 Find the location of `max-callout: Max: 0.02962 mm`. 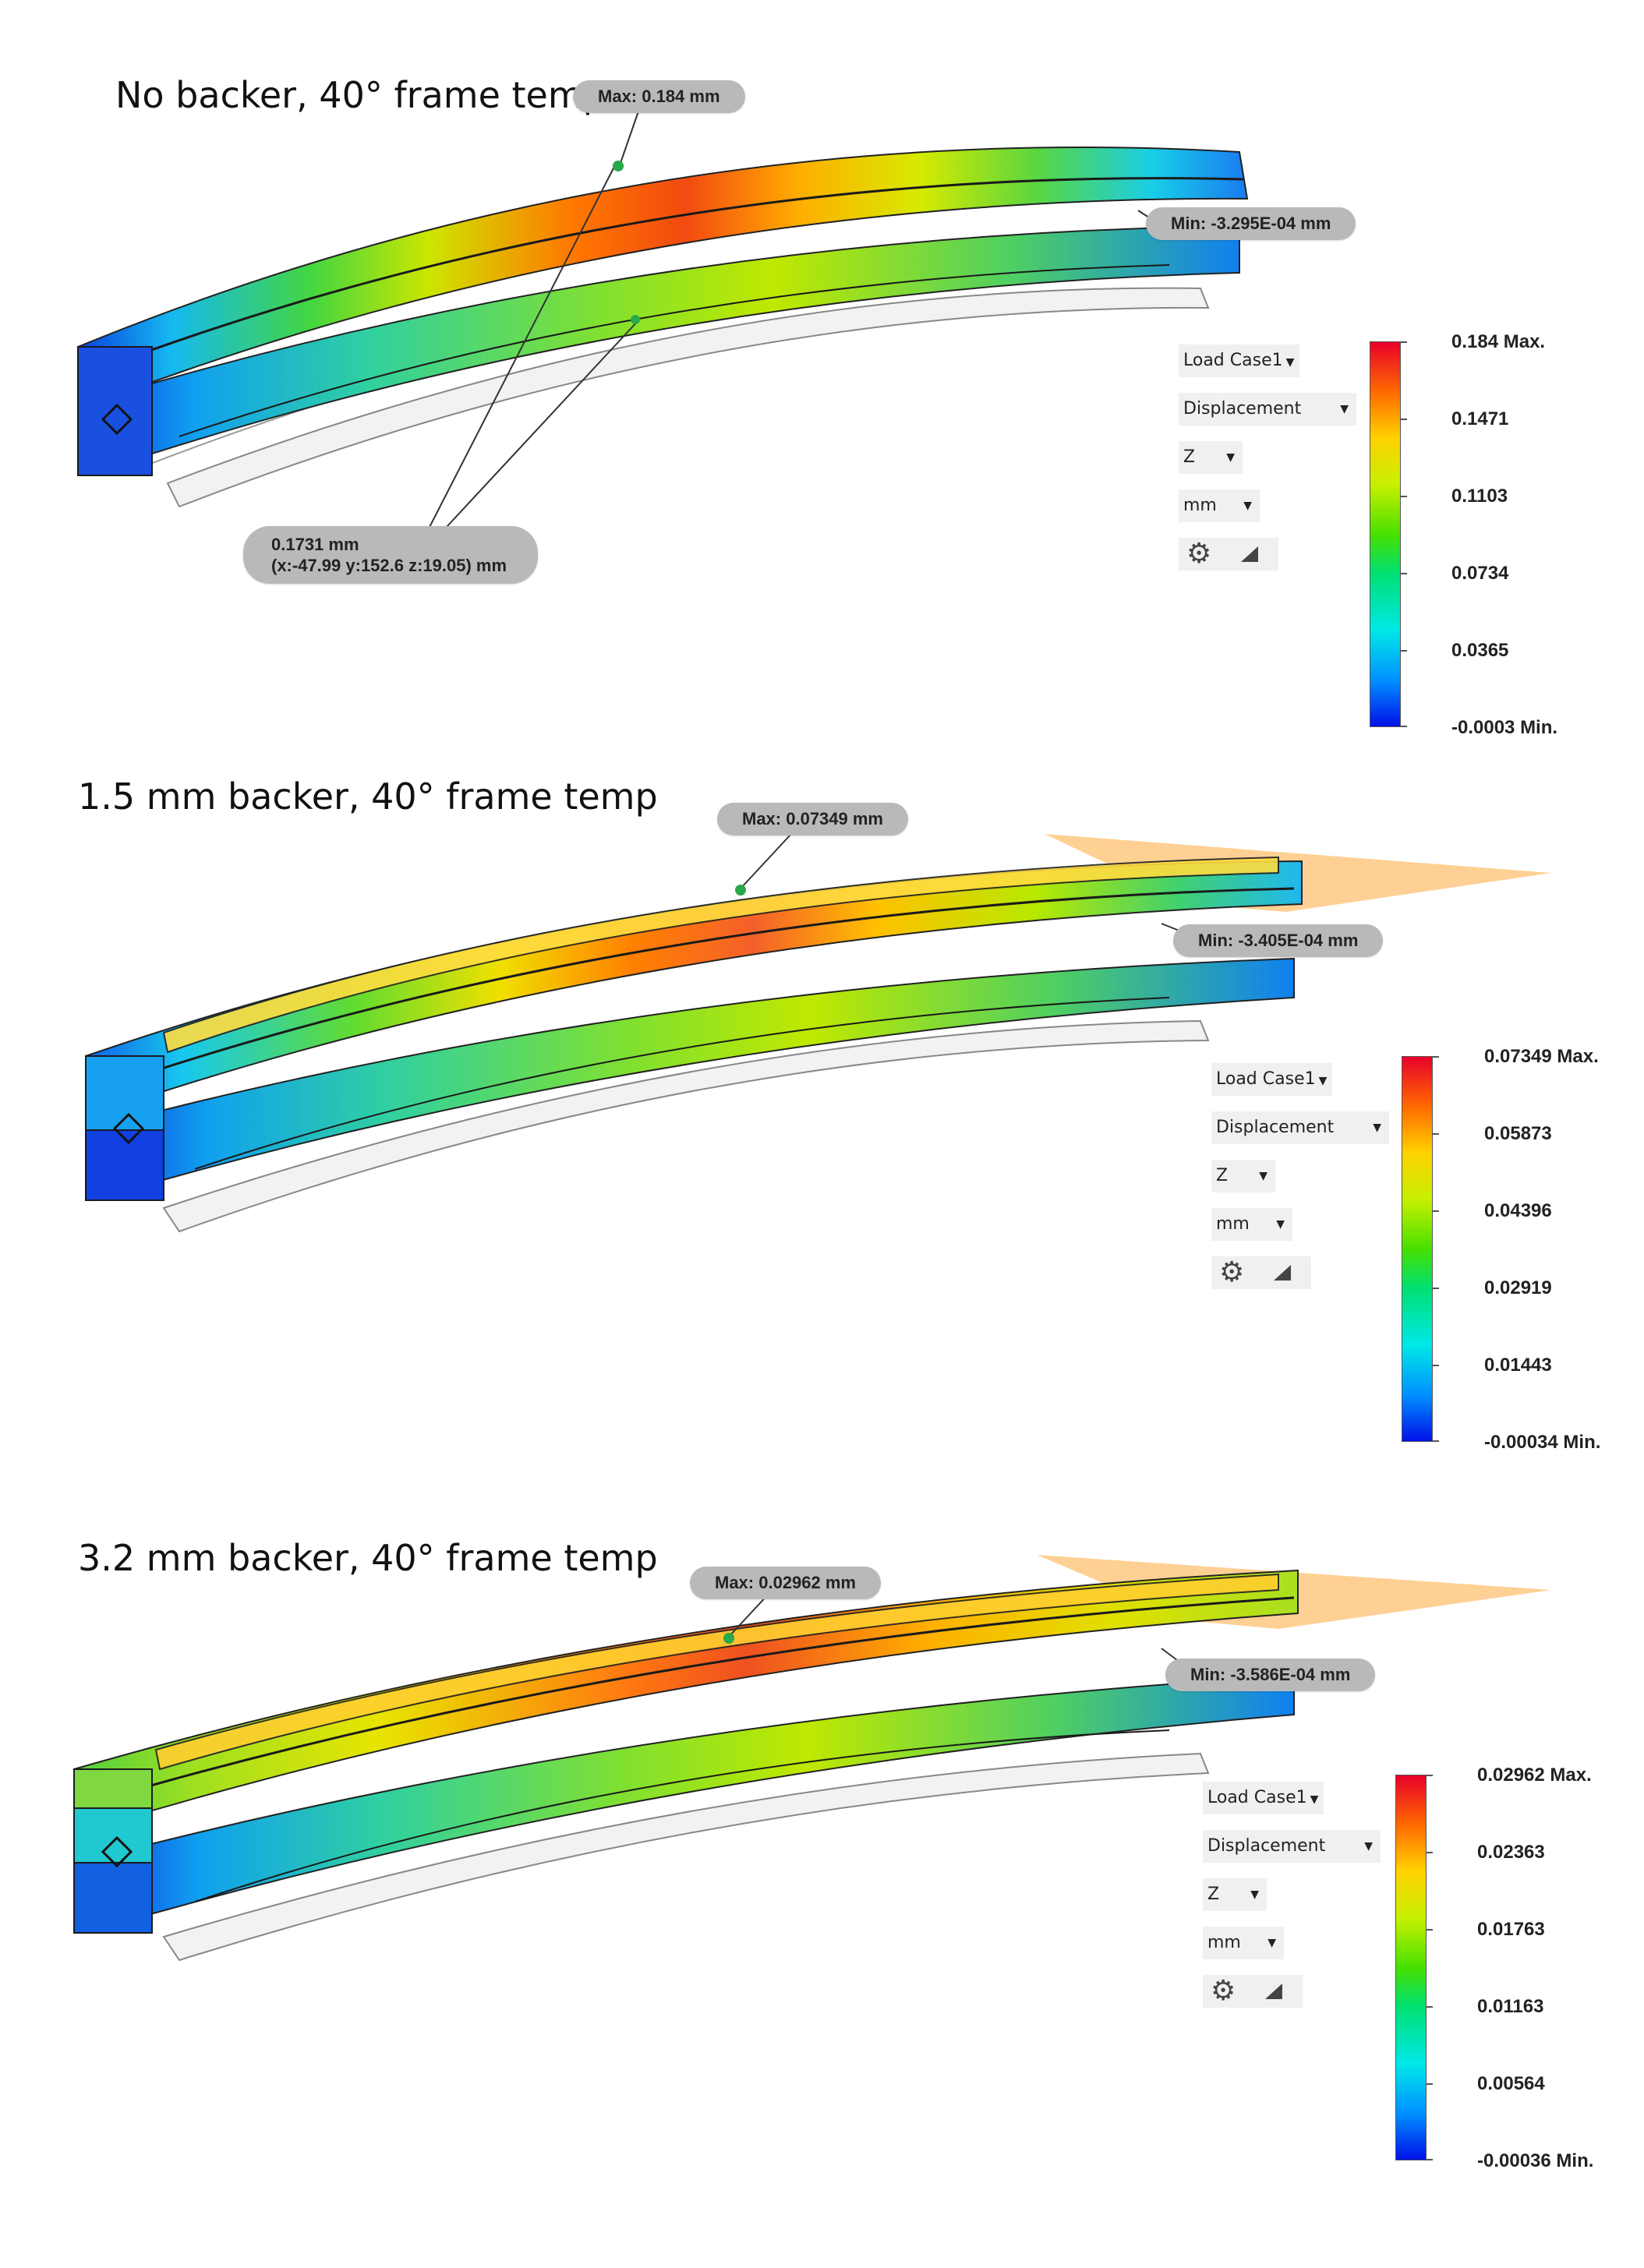

max-callout: Max: 0.02962 mm is located at coordinates (785, 1583).